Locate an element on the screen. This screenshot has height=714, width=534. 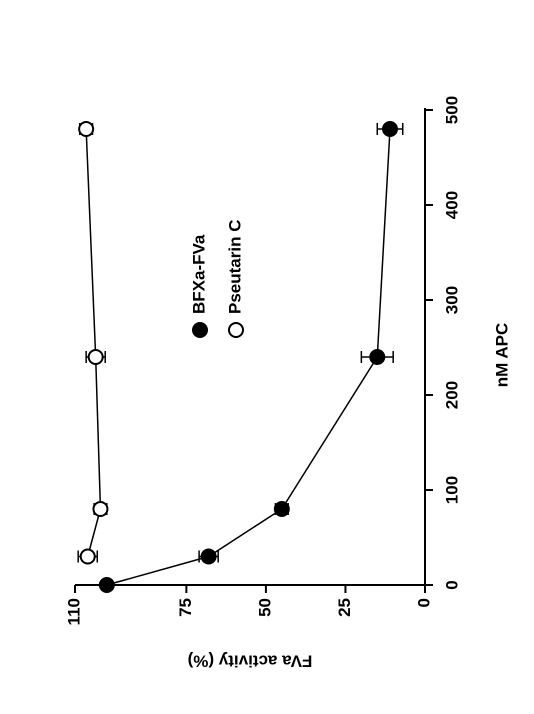
x-tick-label: 100 is located at coordinates (451, 490).